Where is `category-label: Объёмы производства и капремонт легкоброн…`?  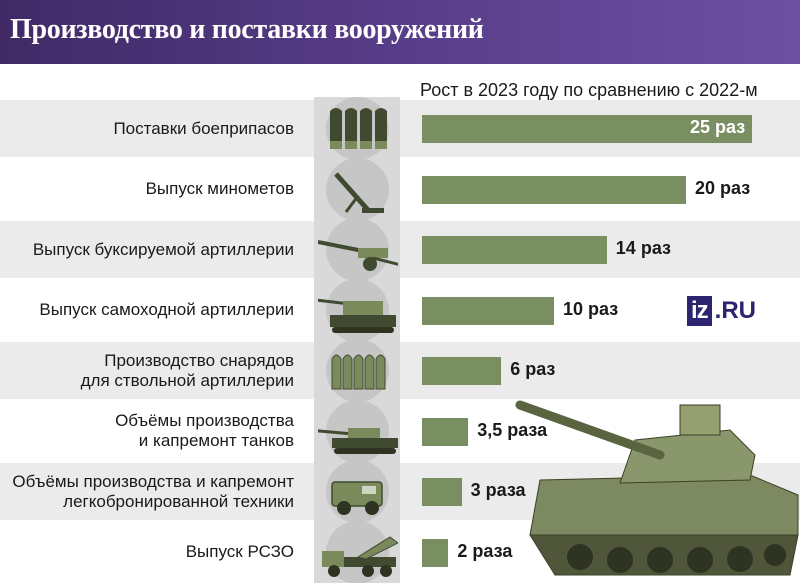 category-label: Объёмы производства и капремонт легкоброн… is located at coordinates (153, 491).